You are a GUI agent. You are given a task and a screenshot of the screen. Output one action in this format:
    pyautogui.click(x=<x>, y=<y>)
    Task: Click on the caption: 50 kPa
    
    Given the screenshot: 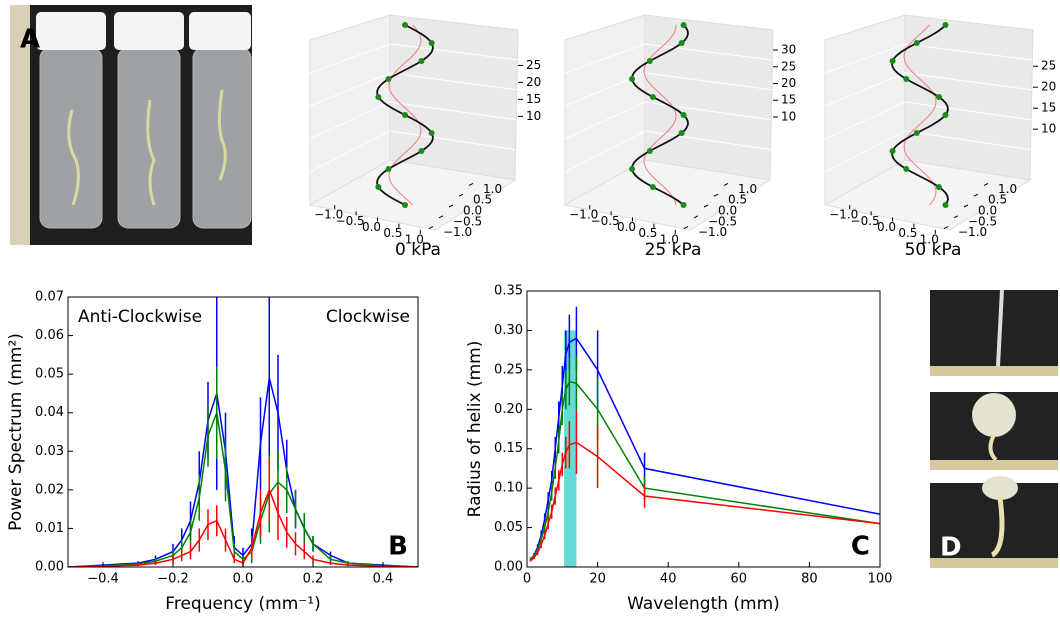 What is the action you would take?
    pyautogui.click(x=933, y=250)
    